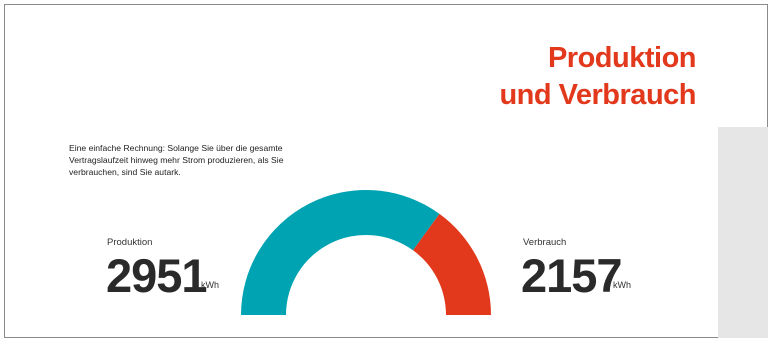  Describe the element at coordinates (622, 285) in the screenshot. I see `consumption-unit: kWh` at that location.